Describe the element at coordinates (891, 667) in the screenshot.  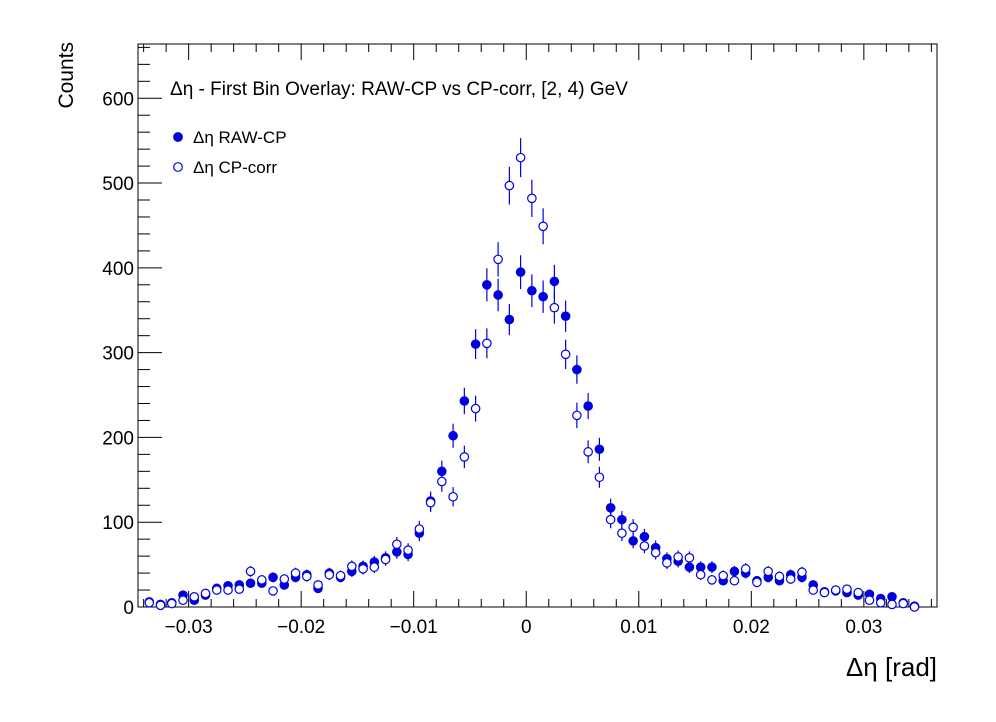
I see `x-axis-title: Δη [rad]` at that location.